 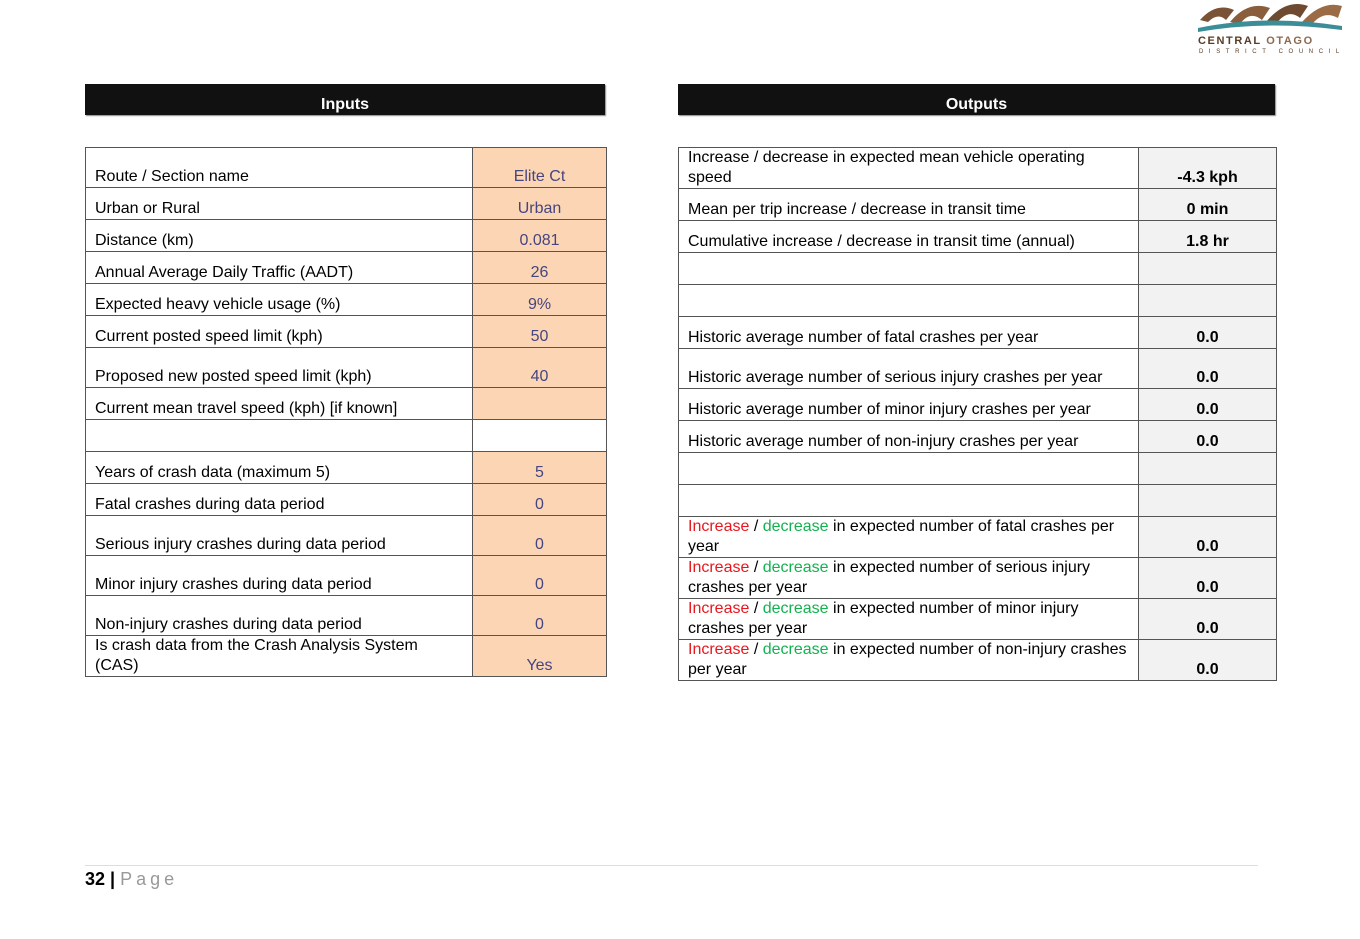 What do you see at coordinates (539, 331) in the screenshot?
I see `value-cell: 50` at bounding box center [539, 331].